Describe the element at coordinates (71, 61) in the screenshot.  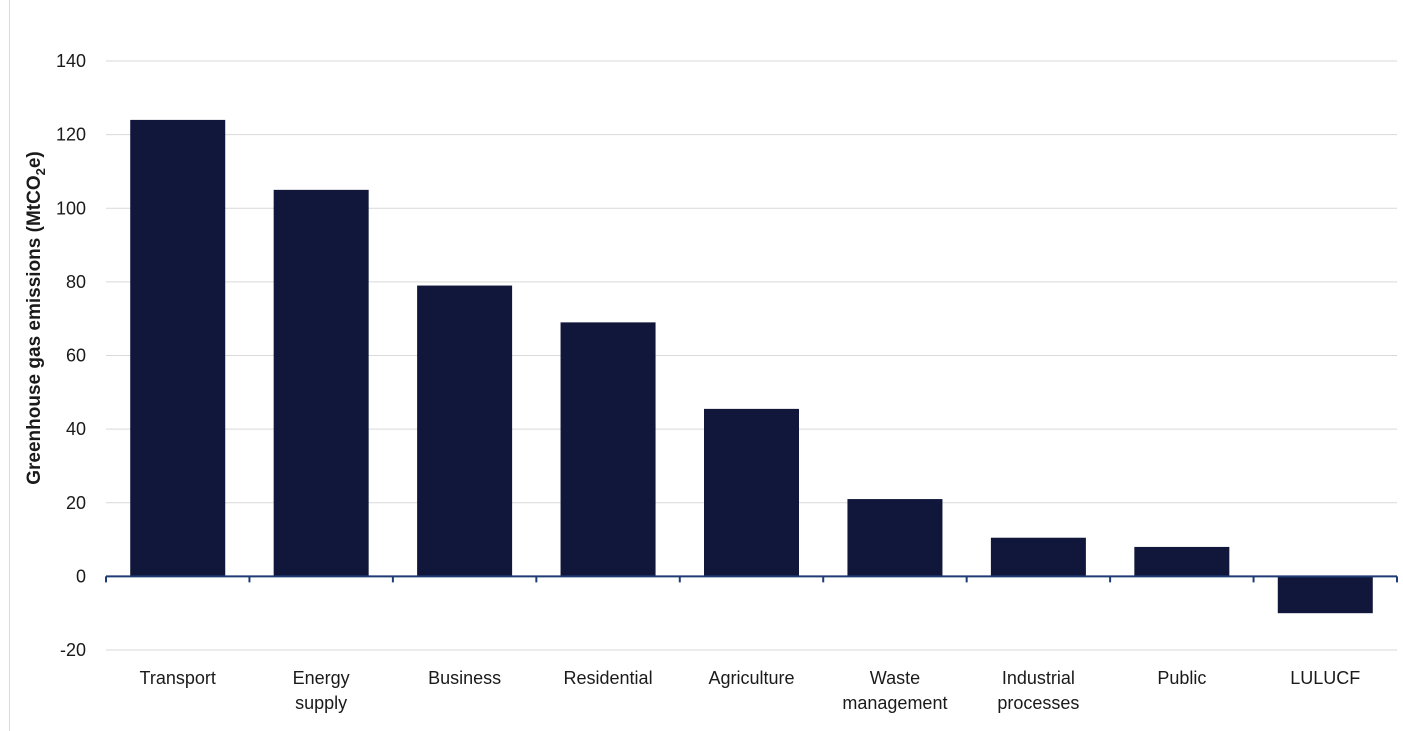
I see `y-tick-label: 140` at that location.